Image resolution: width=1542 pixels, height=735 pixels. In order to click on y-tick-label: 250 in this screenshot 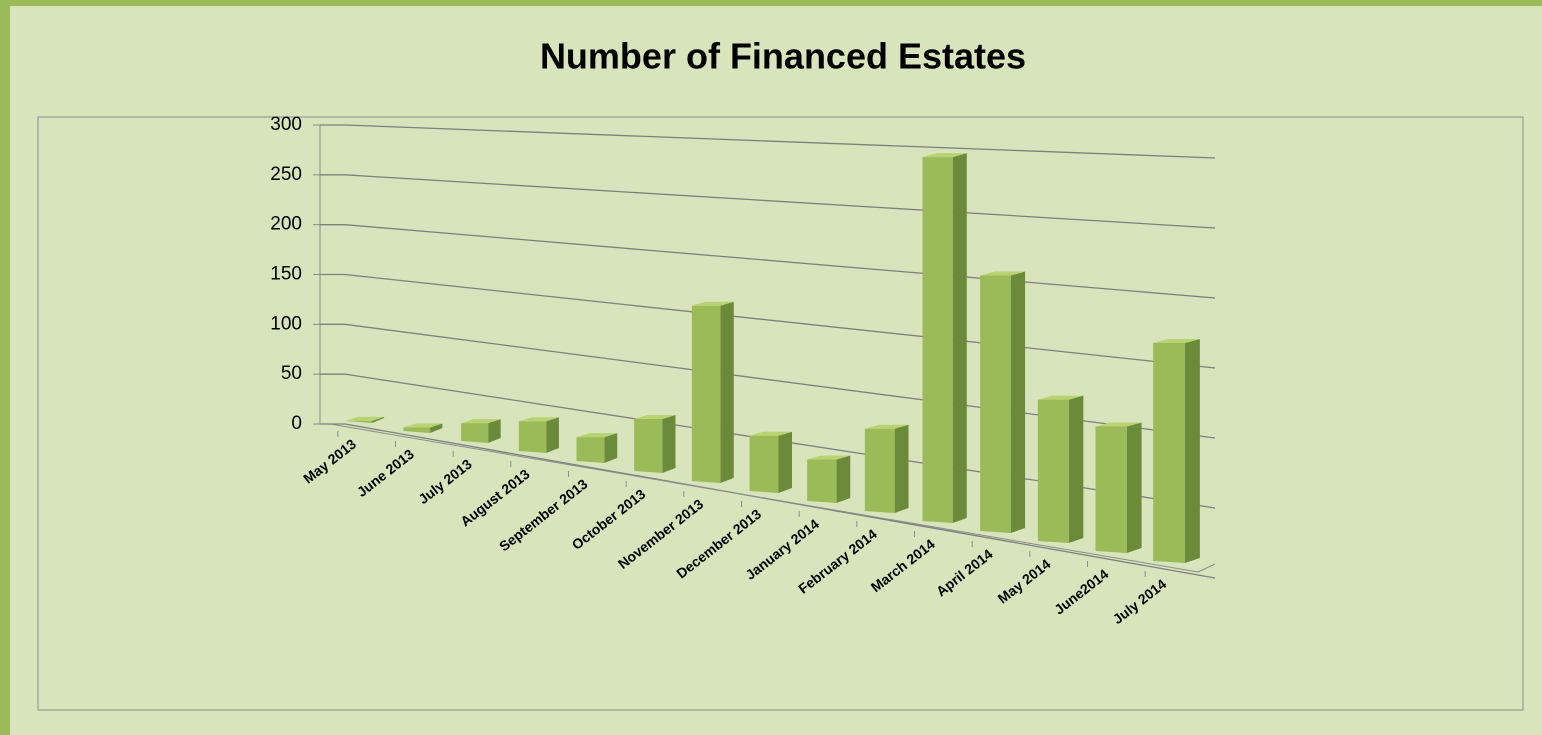, I will do `click(286, 174)`.